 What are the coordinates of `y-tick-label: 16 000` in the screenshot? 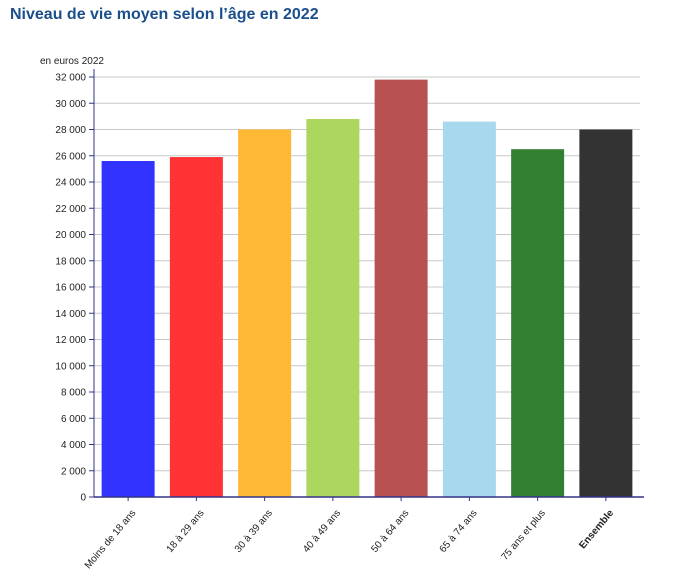 It's located at (70, 288).